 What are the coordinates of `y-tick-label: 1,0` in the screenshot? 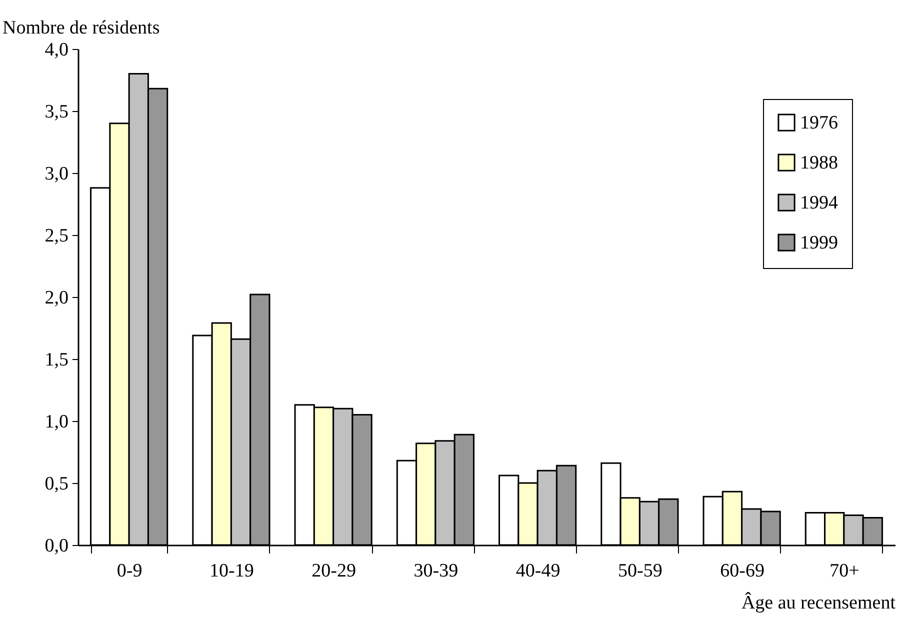 It's located at (56, 422).